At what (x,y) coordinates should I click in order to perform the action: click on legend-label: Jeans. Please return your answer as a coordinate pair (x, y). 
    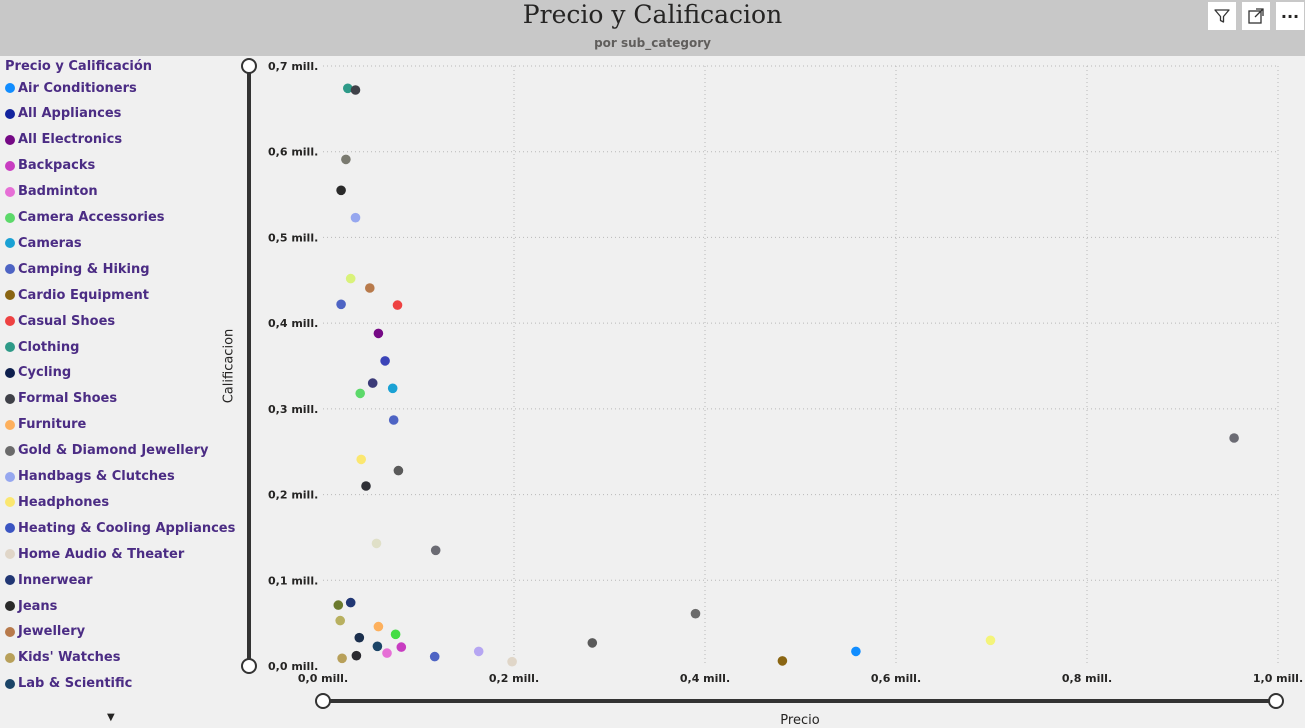
    Looking at the image, I should click on (38, 606).